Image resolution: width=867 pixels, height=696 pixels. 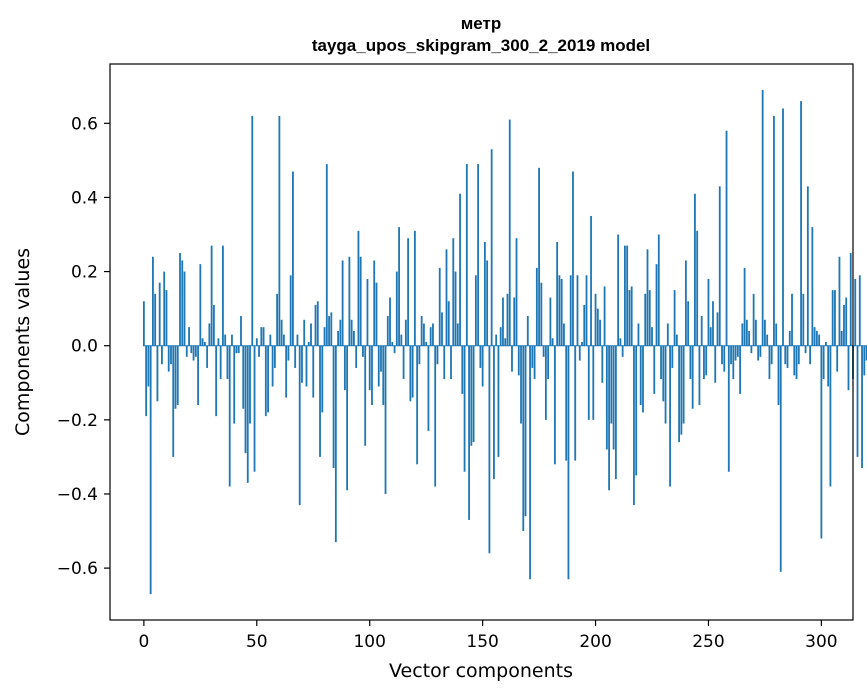 I want to click on x-tick-label: 150, so click(x=482, y=642).